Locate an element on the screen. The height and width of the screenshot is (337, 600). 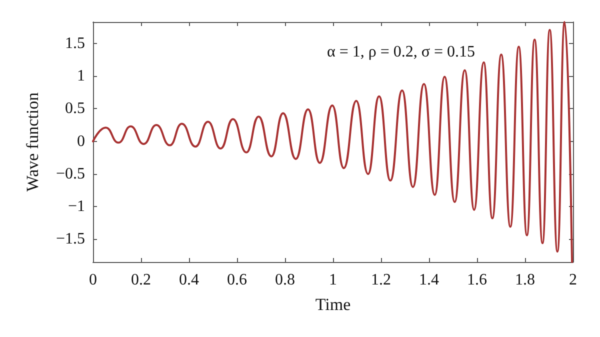
y-tick-label: −1.5 is located at coordinates (70, 239).